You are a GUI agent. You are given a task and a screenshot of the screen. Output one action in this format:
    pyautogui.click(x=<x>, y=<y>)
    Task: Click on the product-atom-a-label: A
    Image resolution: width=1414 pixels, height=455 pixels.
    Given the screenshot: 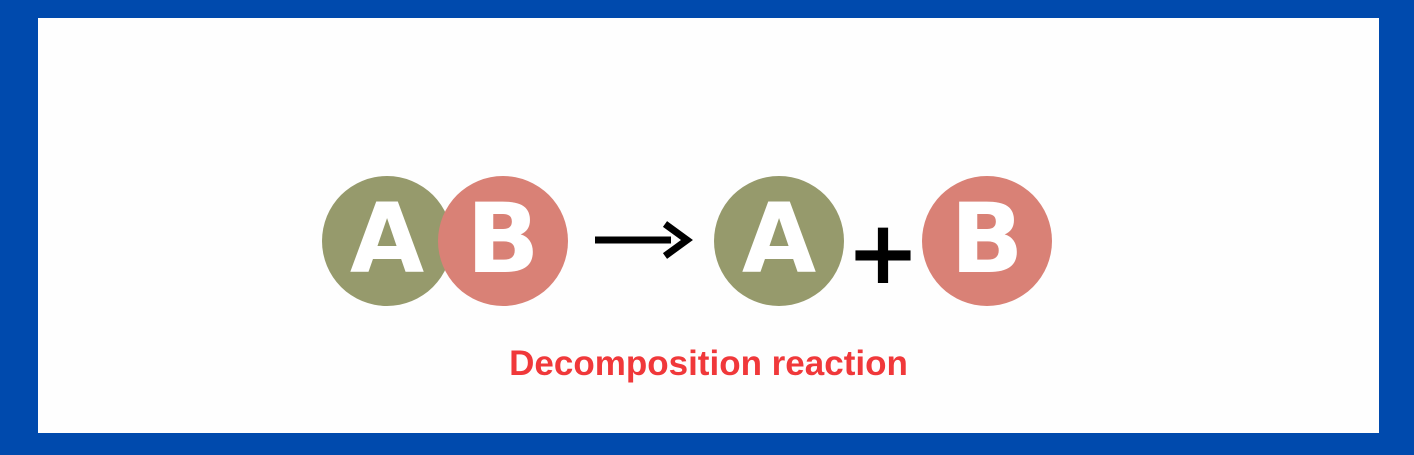 What is the action you would take?
    pyautogui.click(x=779, y=239)
    